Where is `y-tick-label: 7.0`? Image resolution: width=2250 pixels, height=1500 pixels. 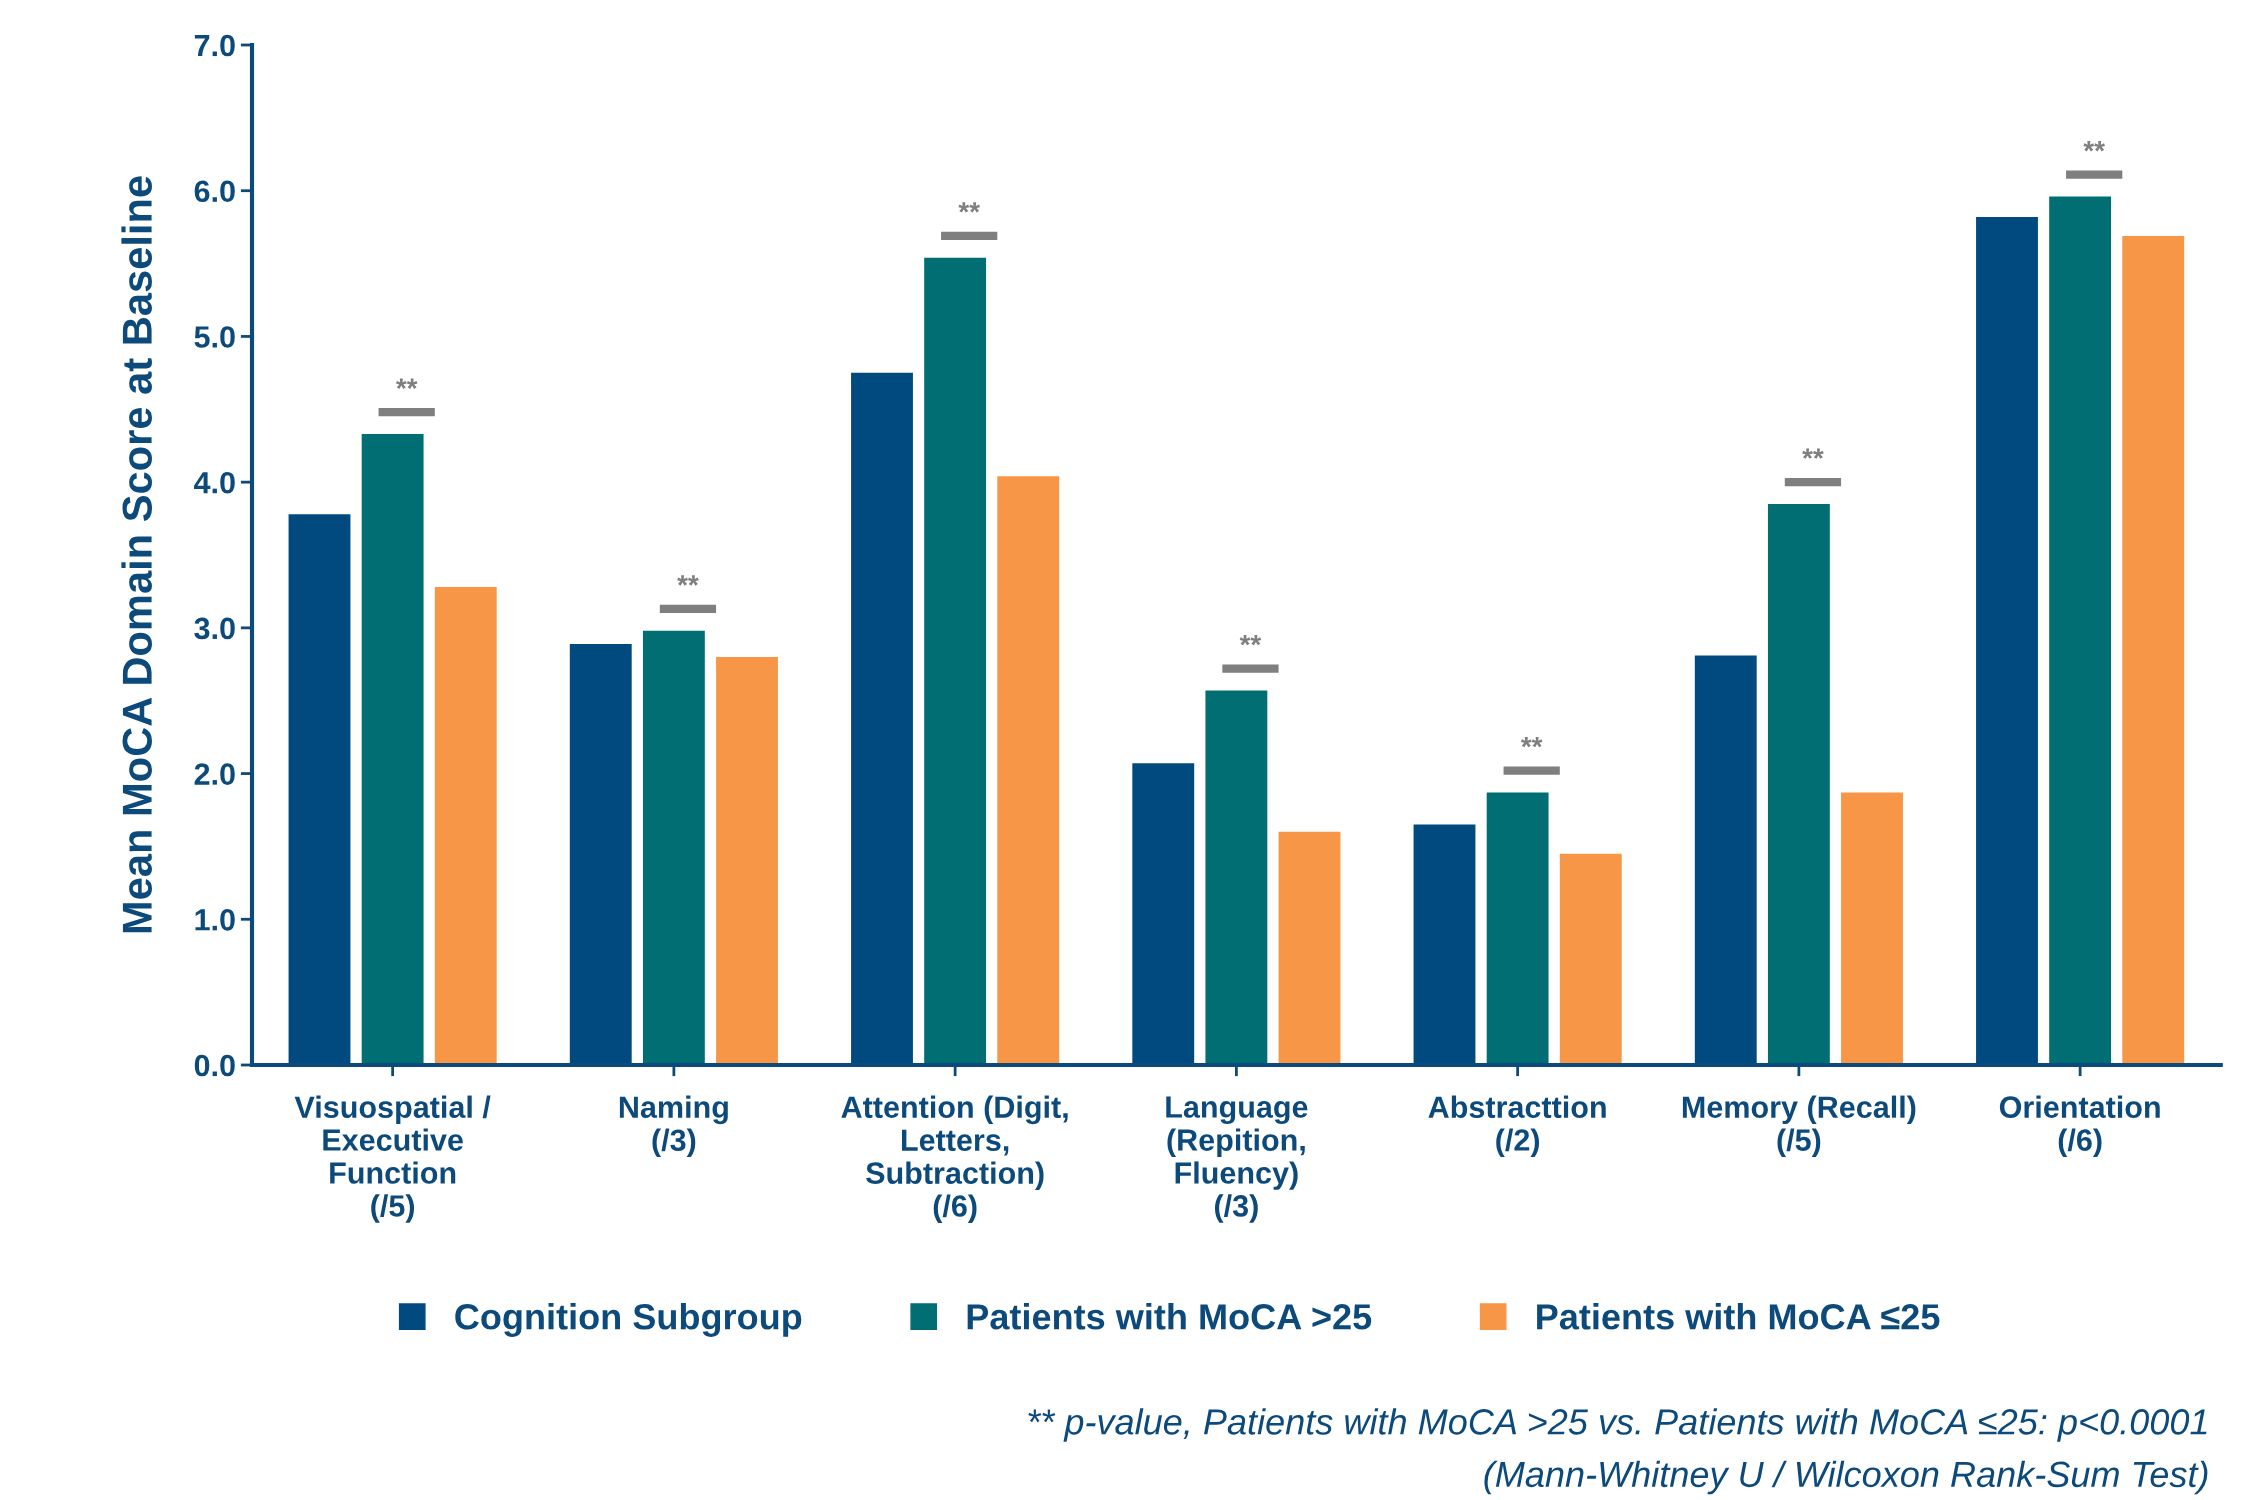
y-tick-label: 7.0 is located at coordinates (214, 45).